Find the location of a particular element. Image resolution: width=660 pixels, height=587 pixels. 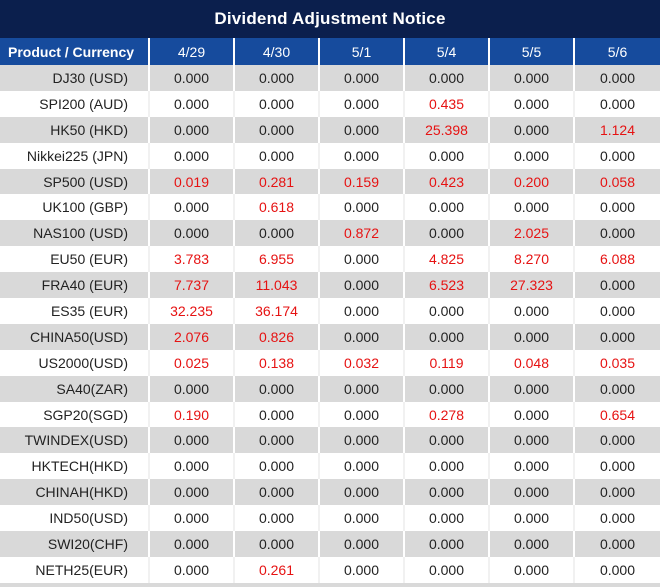

table-row: IND50(USD) 0.000 0.000 0.000 0.000 0.000 0.000 is located at coordinates (330, 518).